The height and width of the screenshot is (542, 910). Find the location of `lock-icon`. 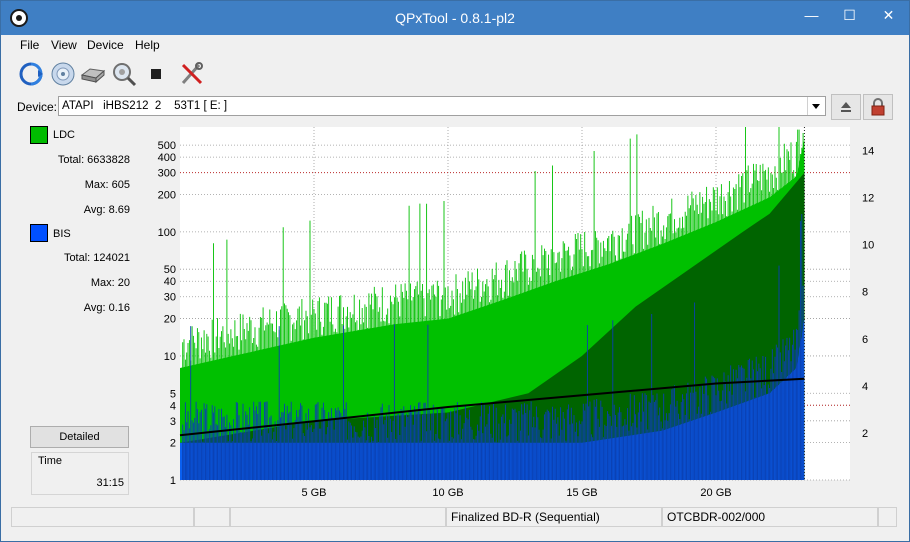

lock-icon is located at coordinates (878, 107).